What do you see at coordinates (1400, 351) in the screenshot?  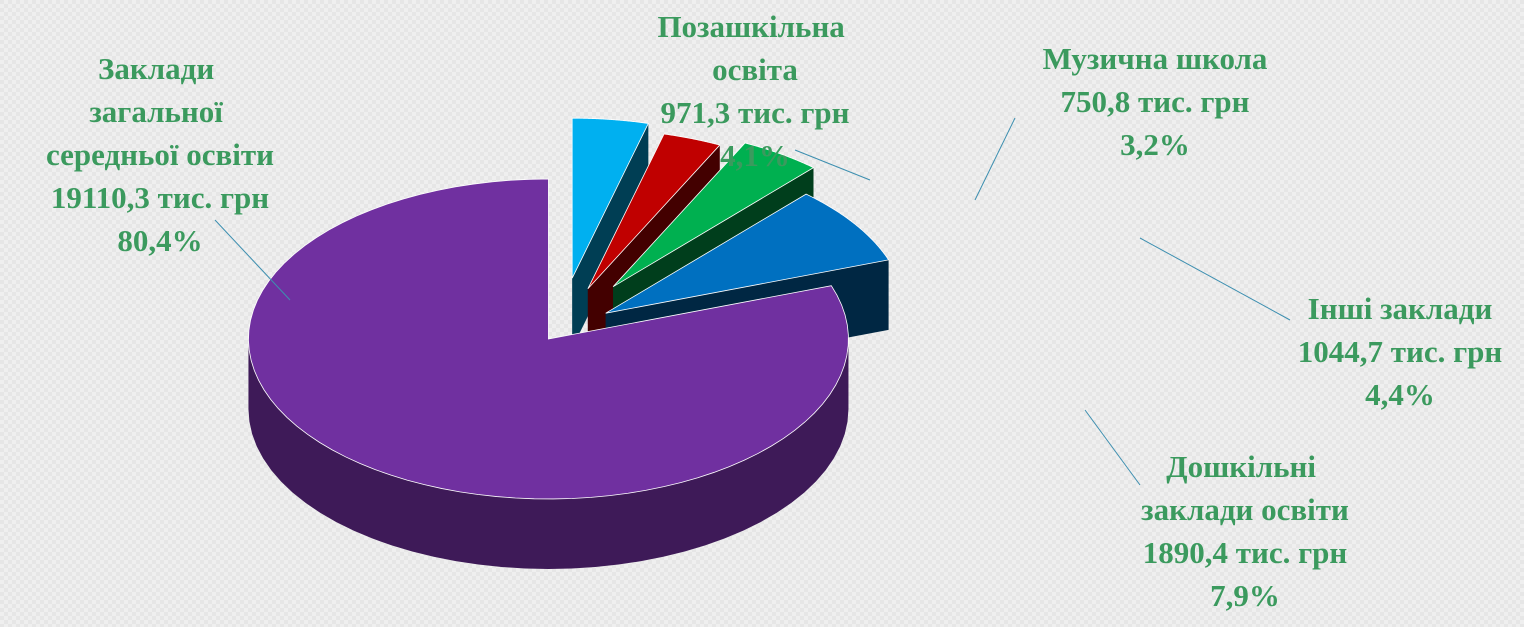 I see `value-label: 1044,7 тис. грн` at bounding box center [1400, 351].